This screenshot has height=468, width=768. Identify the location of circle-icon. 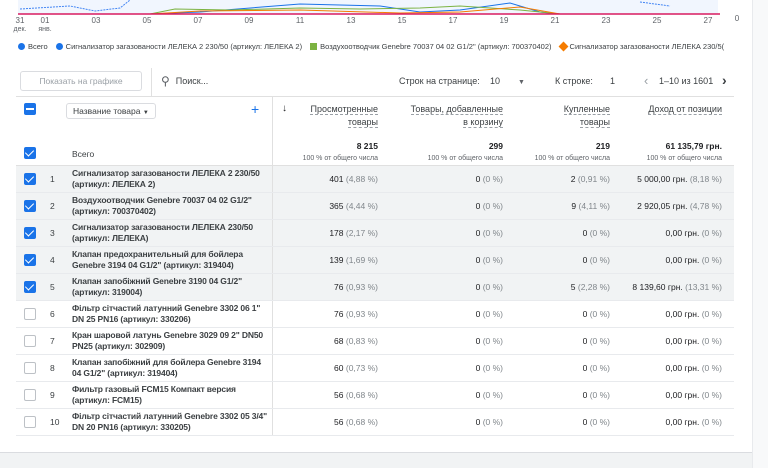
(59, 46).